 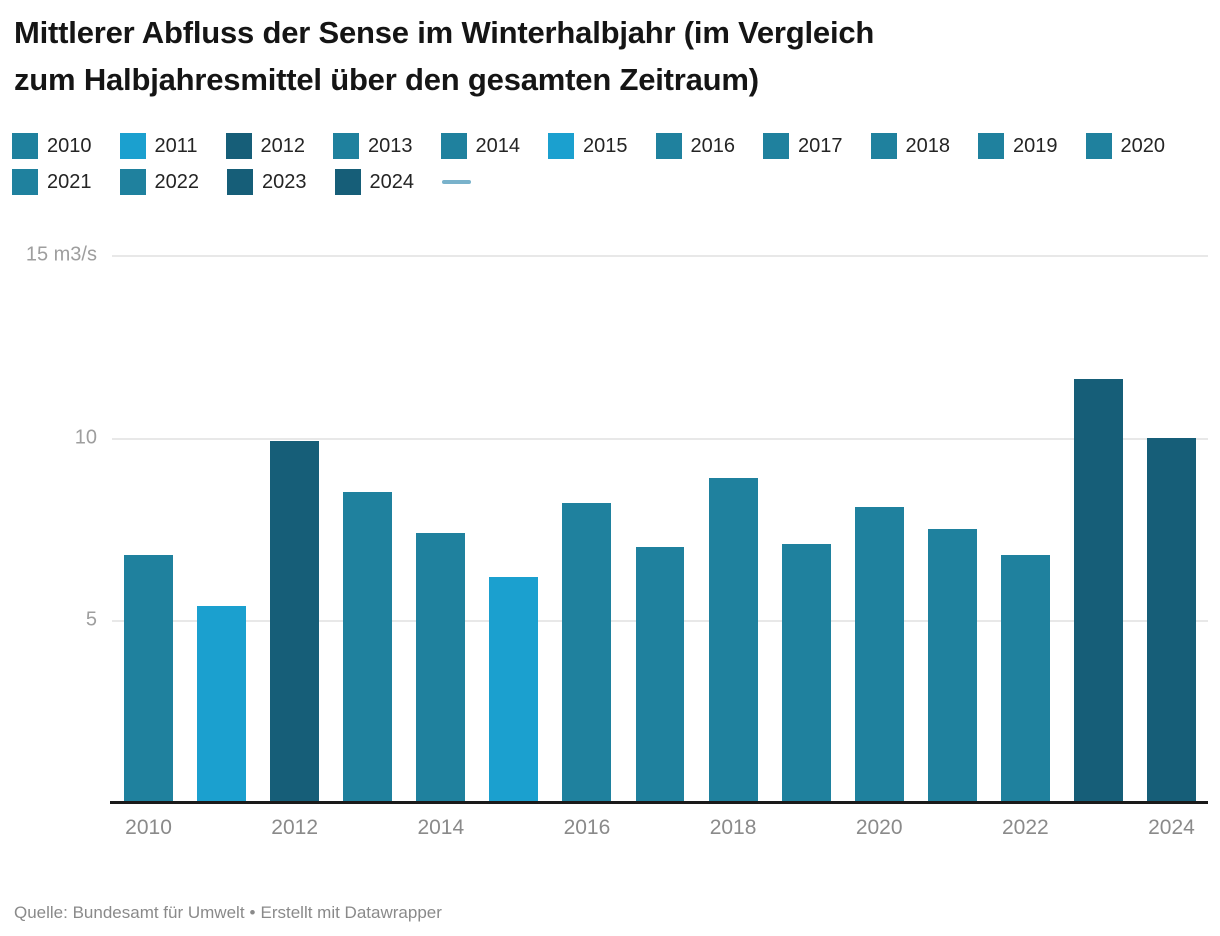 What do you see at coordinates (295, 622) in the screenshot?
I see `bar-2012` at bounding box center [295, 622].